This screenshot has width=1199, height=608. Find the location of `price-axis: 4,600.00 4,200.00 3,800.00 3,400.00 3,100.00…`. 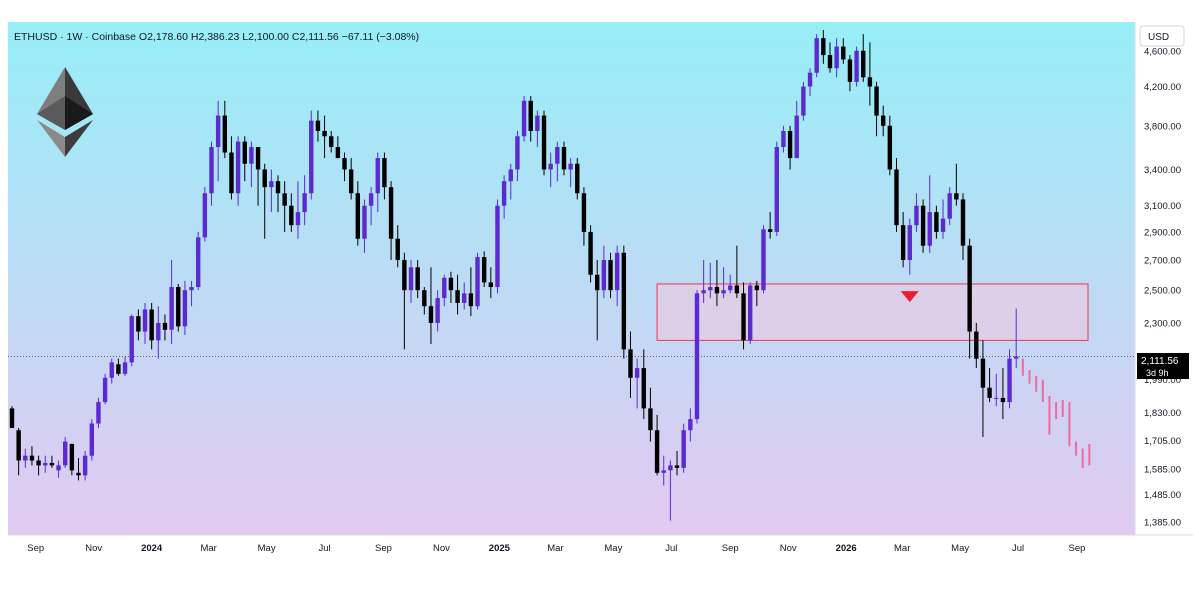

price-axis: 4,600.00 4,200.00 3,800.00 3,400.00 3,100.00… is located at coordinates (1162, 287).